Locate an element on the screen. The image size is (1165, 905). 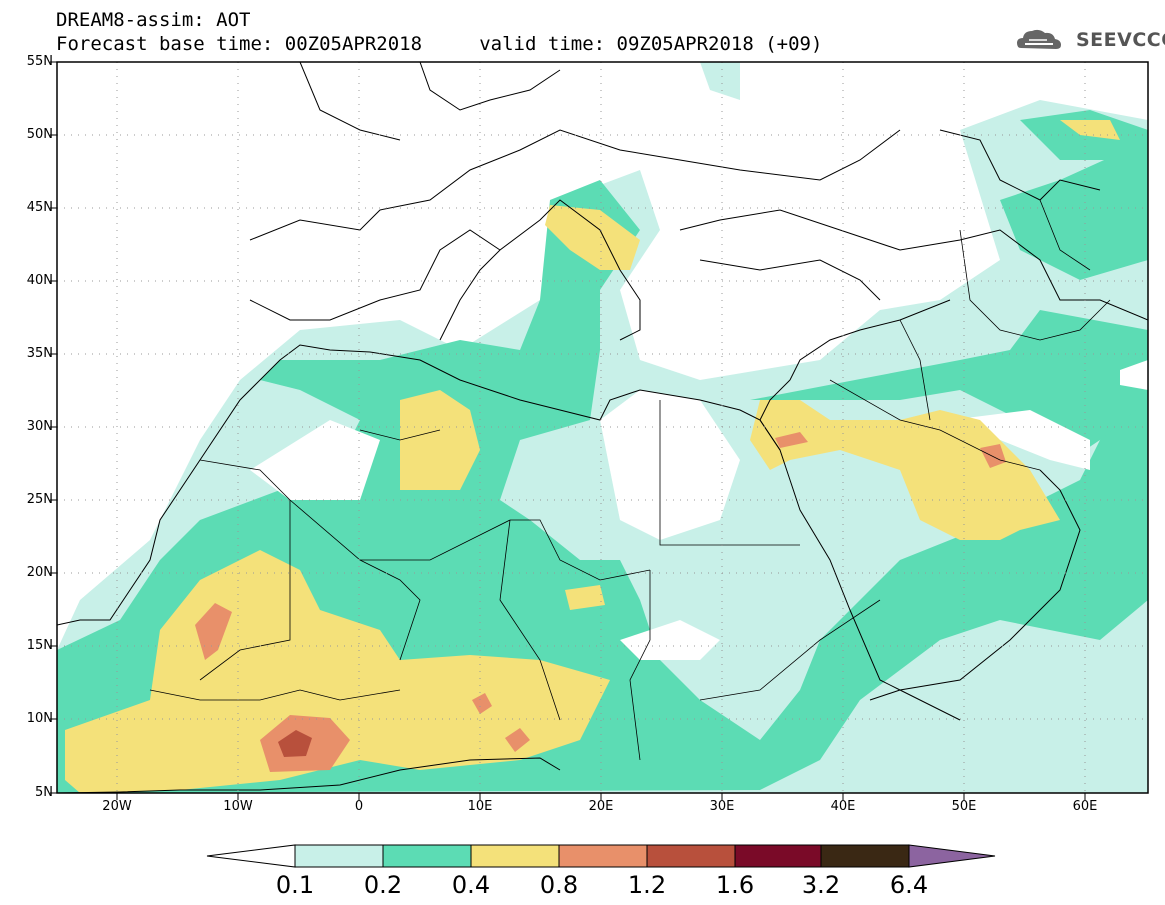
colorbar-label: 1.2 is located at coordinates (647, 885).